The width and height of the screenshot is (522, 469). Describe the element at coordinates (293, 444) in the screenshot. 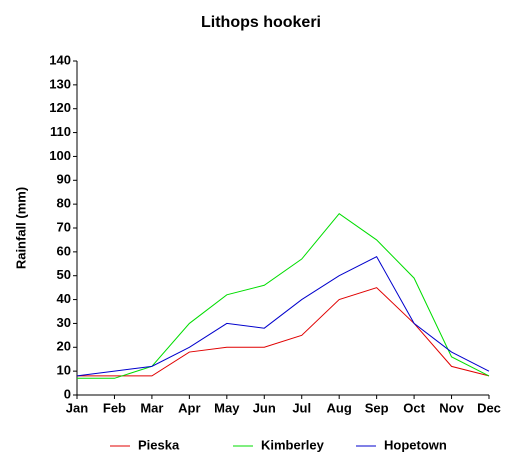

I see `legend-label: Kimberley` at that location.